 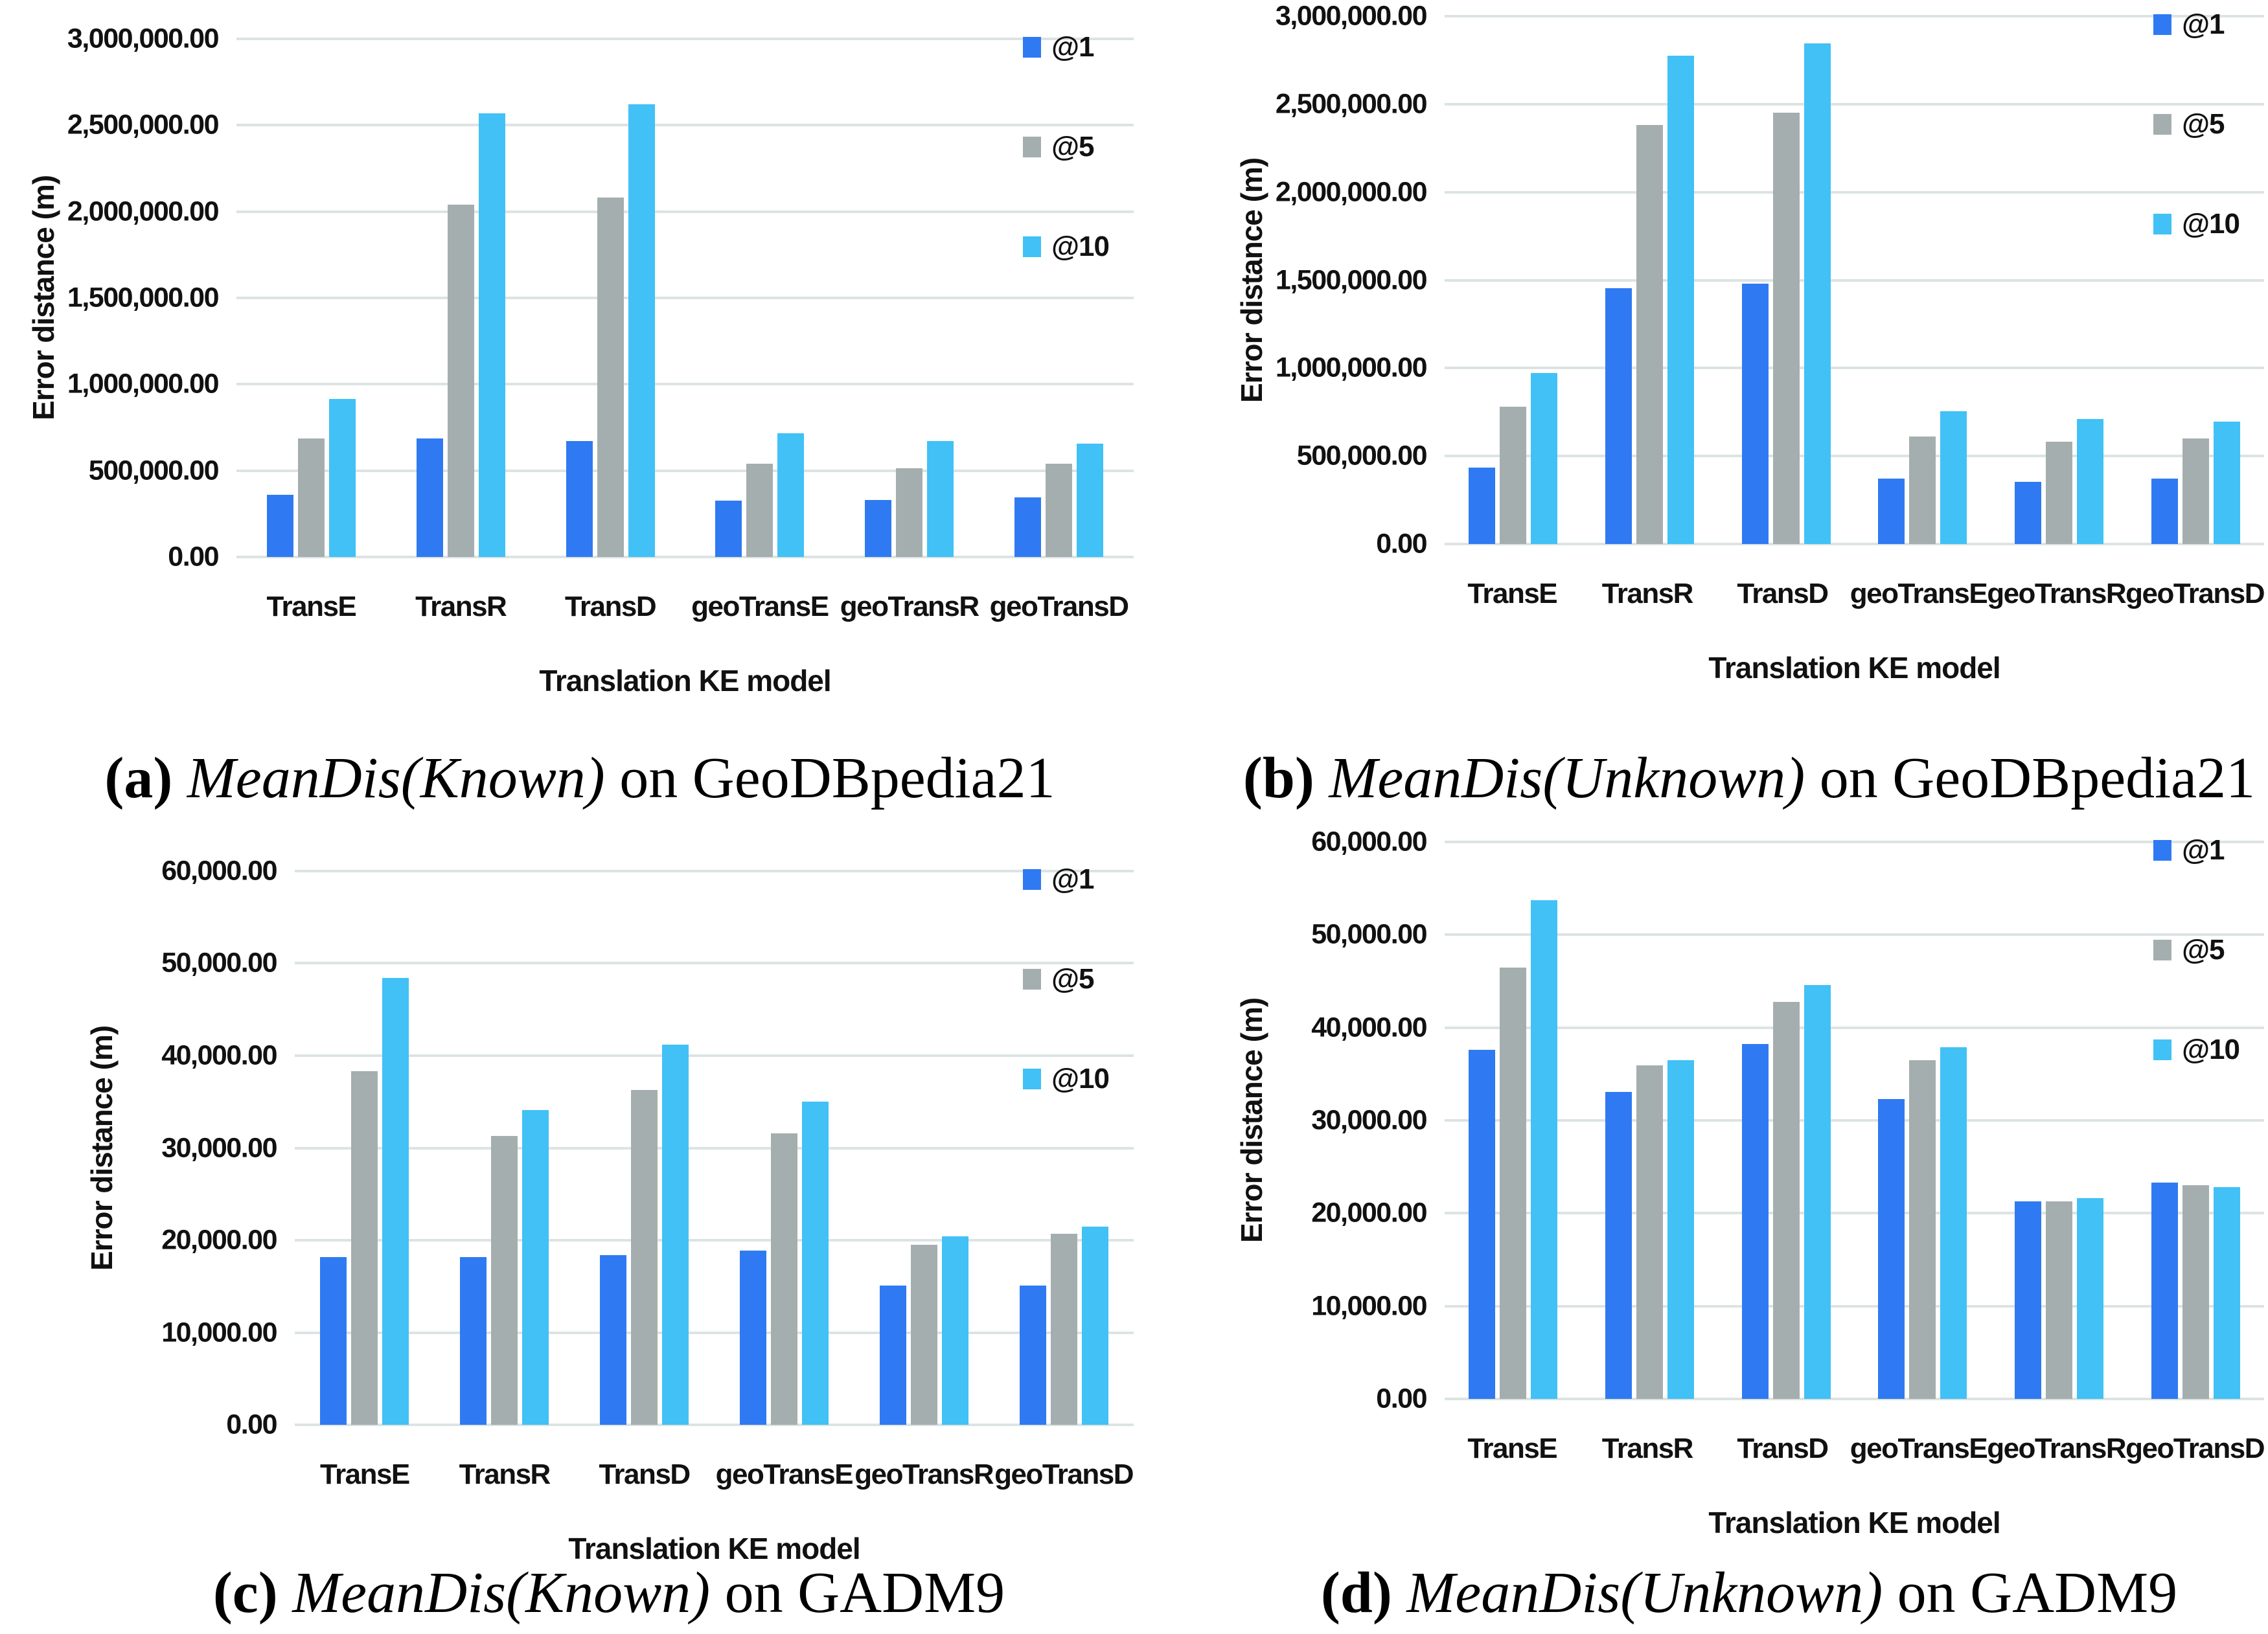 I want to click on x-tick-label-TransE: TransE, so click(x=311, y=606).